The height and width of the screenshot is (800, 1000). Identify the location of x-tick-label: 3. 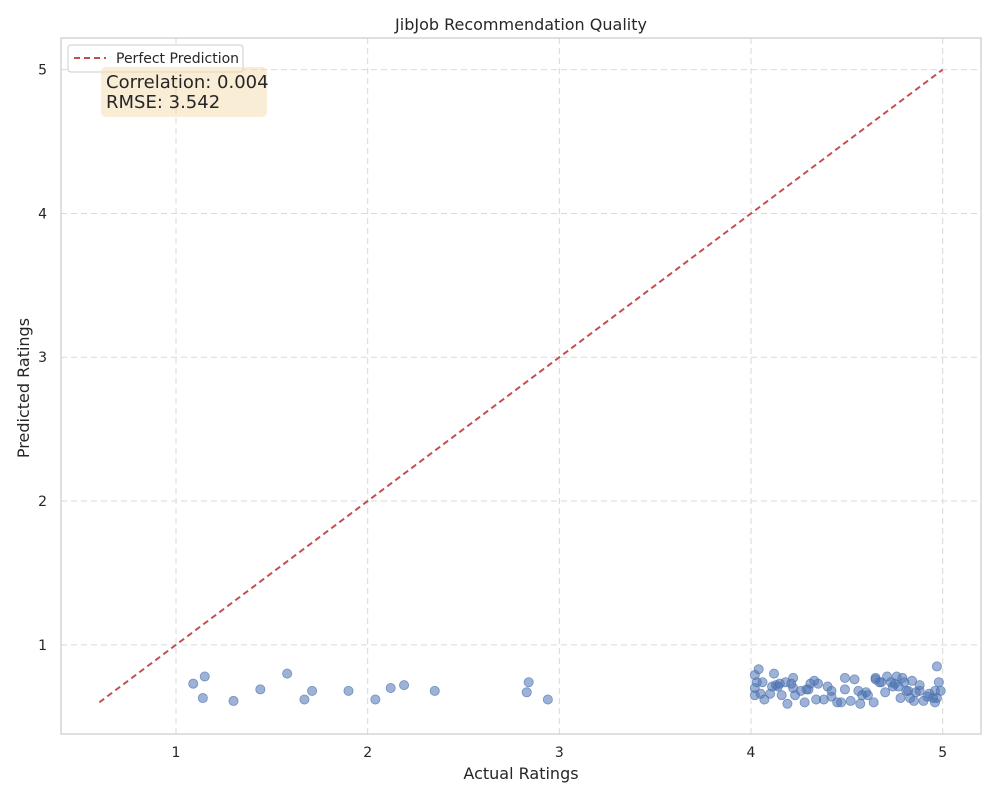
(559, 753).